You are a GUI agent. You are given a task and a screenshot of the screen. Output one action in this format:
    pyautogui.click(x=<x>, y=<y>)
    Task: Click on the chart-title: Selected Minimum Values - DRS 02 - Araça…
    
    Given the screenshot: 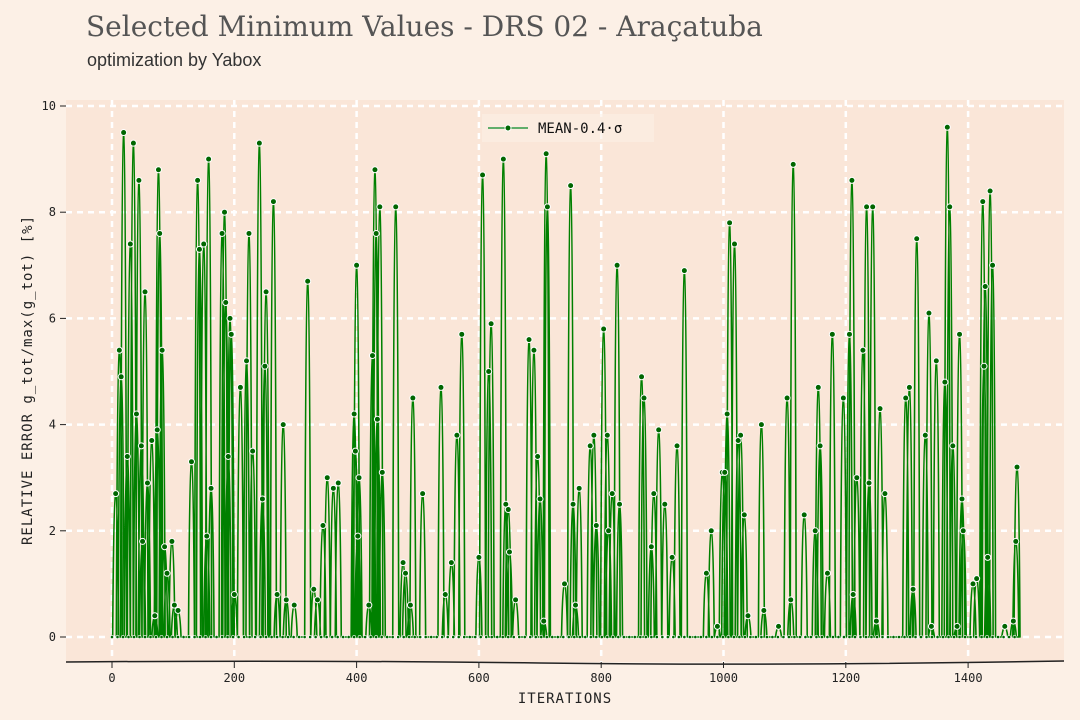 What is the action you would take?
    pyautogui.click(x=424, y=26)
    